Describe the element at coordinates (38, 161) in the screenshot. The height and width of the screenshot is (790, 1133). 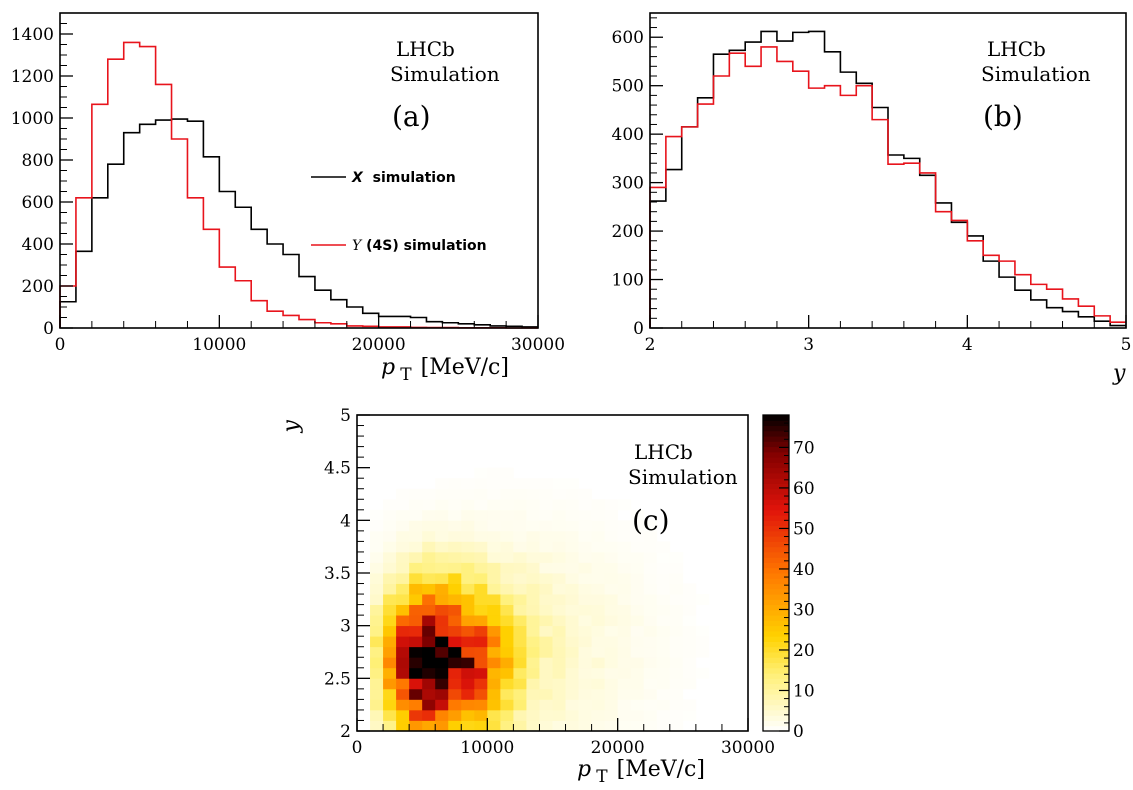
I see `y-tick-label: 800` at that location.